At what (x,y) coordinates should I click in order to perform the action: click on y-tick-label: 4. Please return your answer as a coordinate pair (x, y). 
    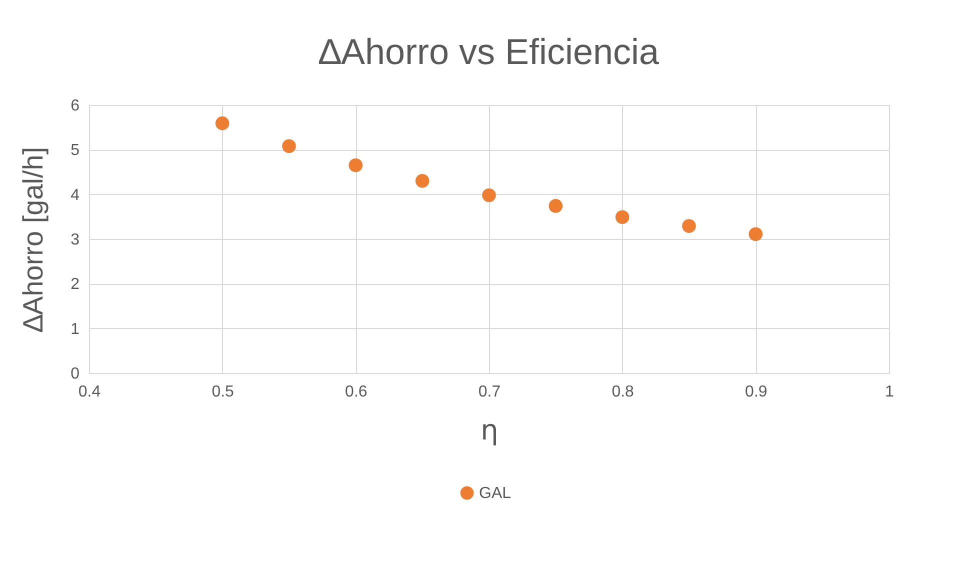
    Looking at the image, I should click on (75, 195).